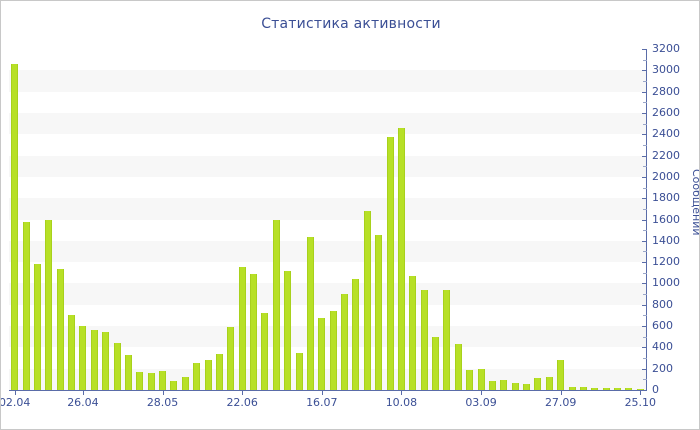 The image size is (700, 430). What do you see at coordinates (401, 402) in the screenshot?
I see `x-axis-tick-label: 10.08` at bounding box center [401, 402].